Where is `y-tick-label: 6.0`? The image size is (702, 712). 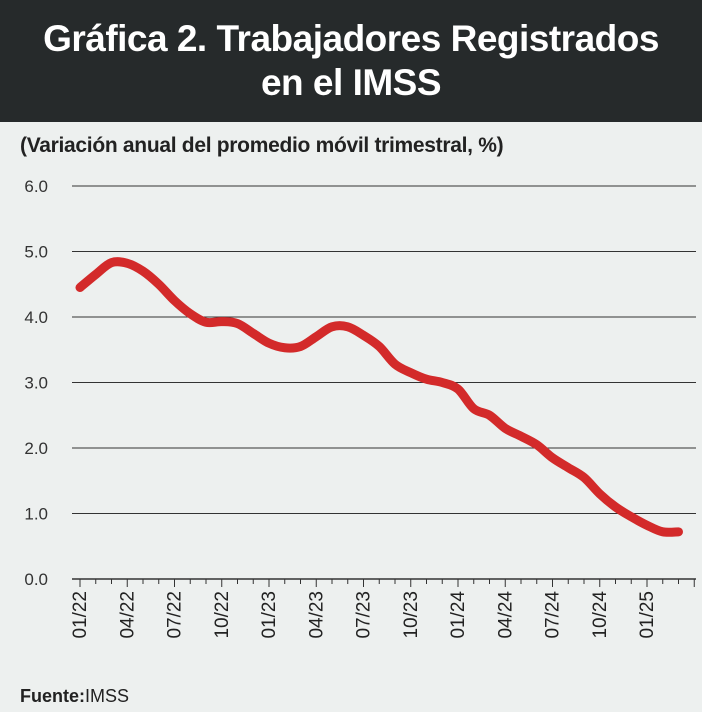
y-tick-label: 6.0 is located at coordinates (36, 186).